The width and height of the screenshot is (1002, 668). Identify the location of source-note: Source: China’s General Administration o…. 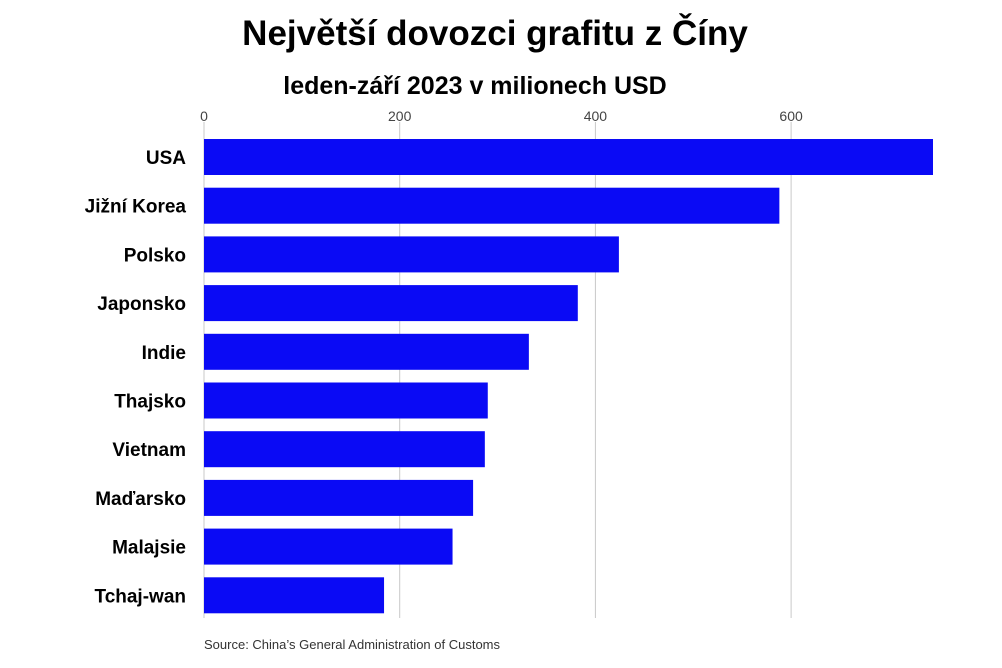
(352, 644).